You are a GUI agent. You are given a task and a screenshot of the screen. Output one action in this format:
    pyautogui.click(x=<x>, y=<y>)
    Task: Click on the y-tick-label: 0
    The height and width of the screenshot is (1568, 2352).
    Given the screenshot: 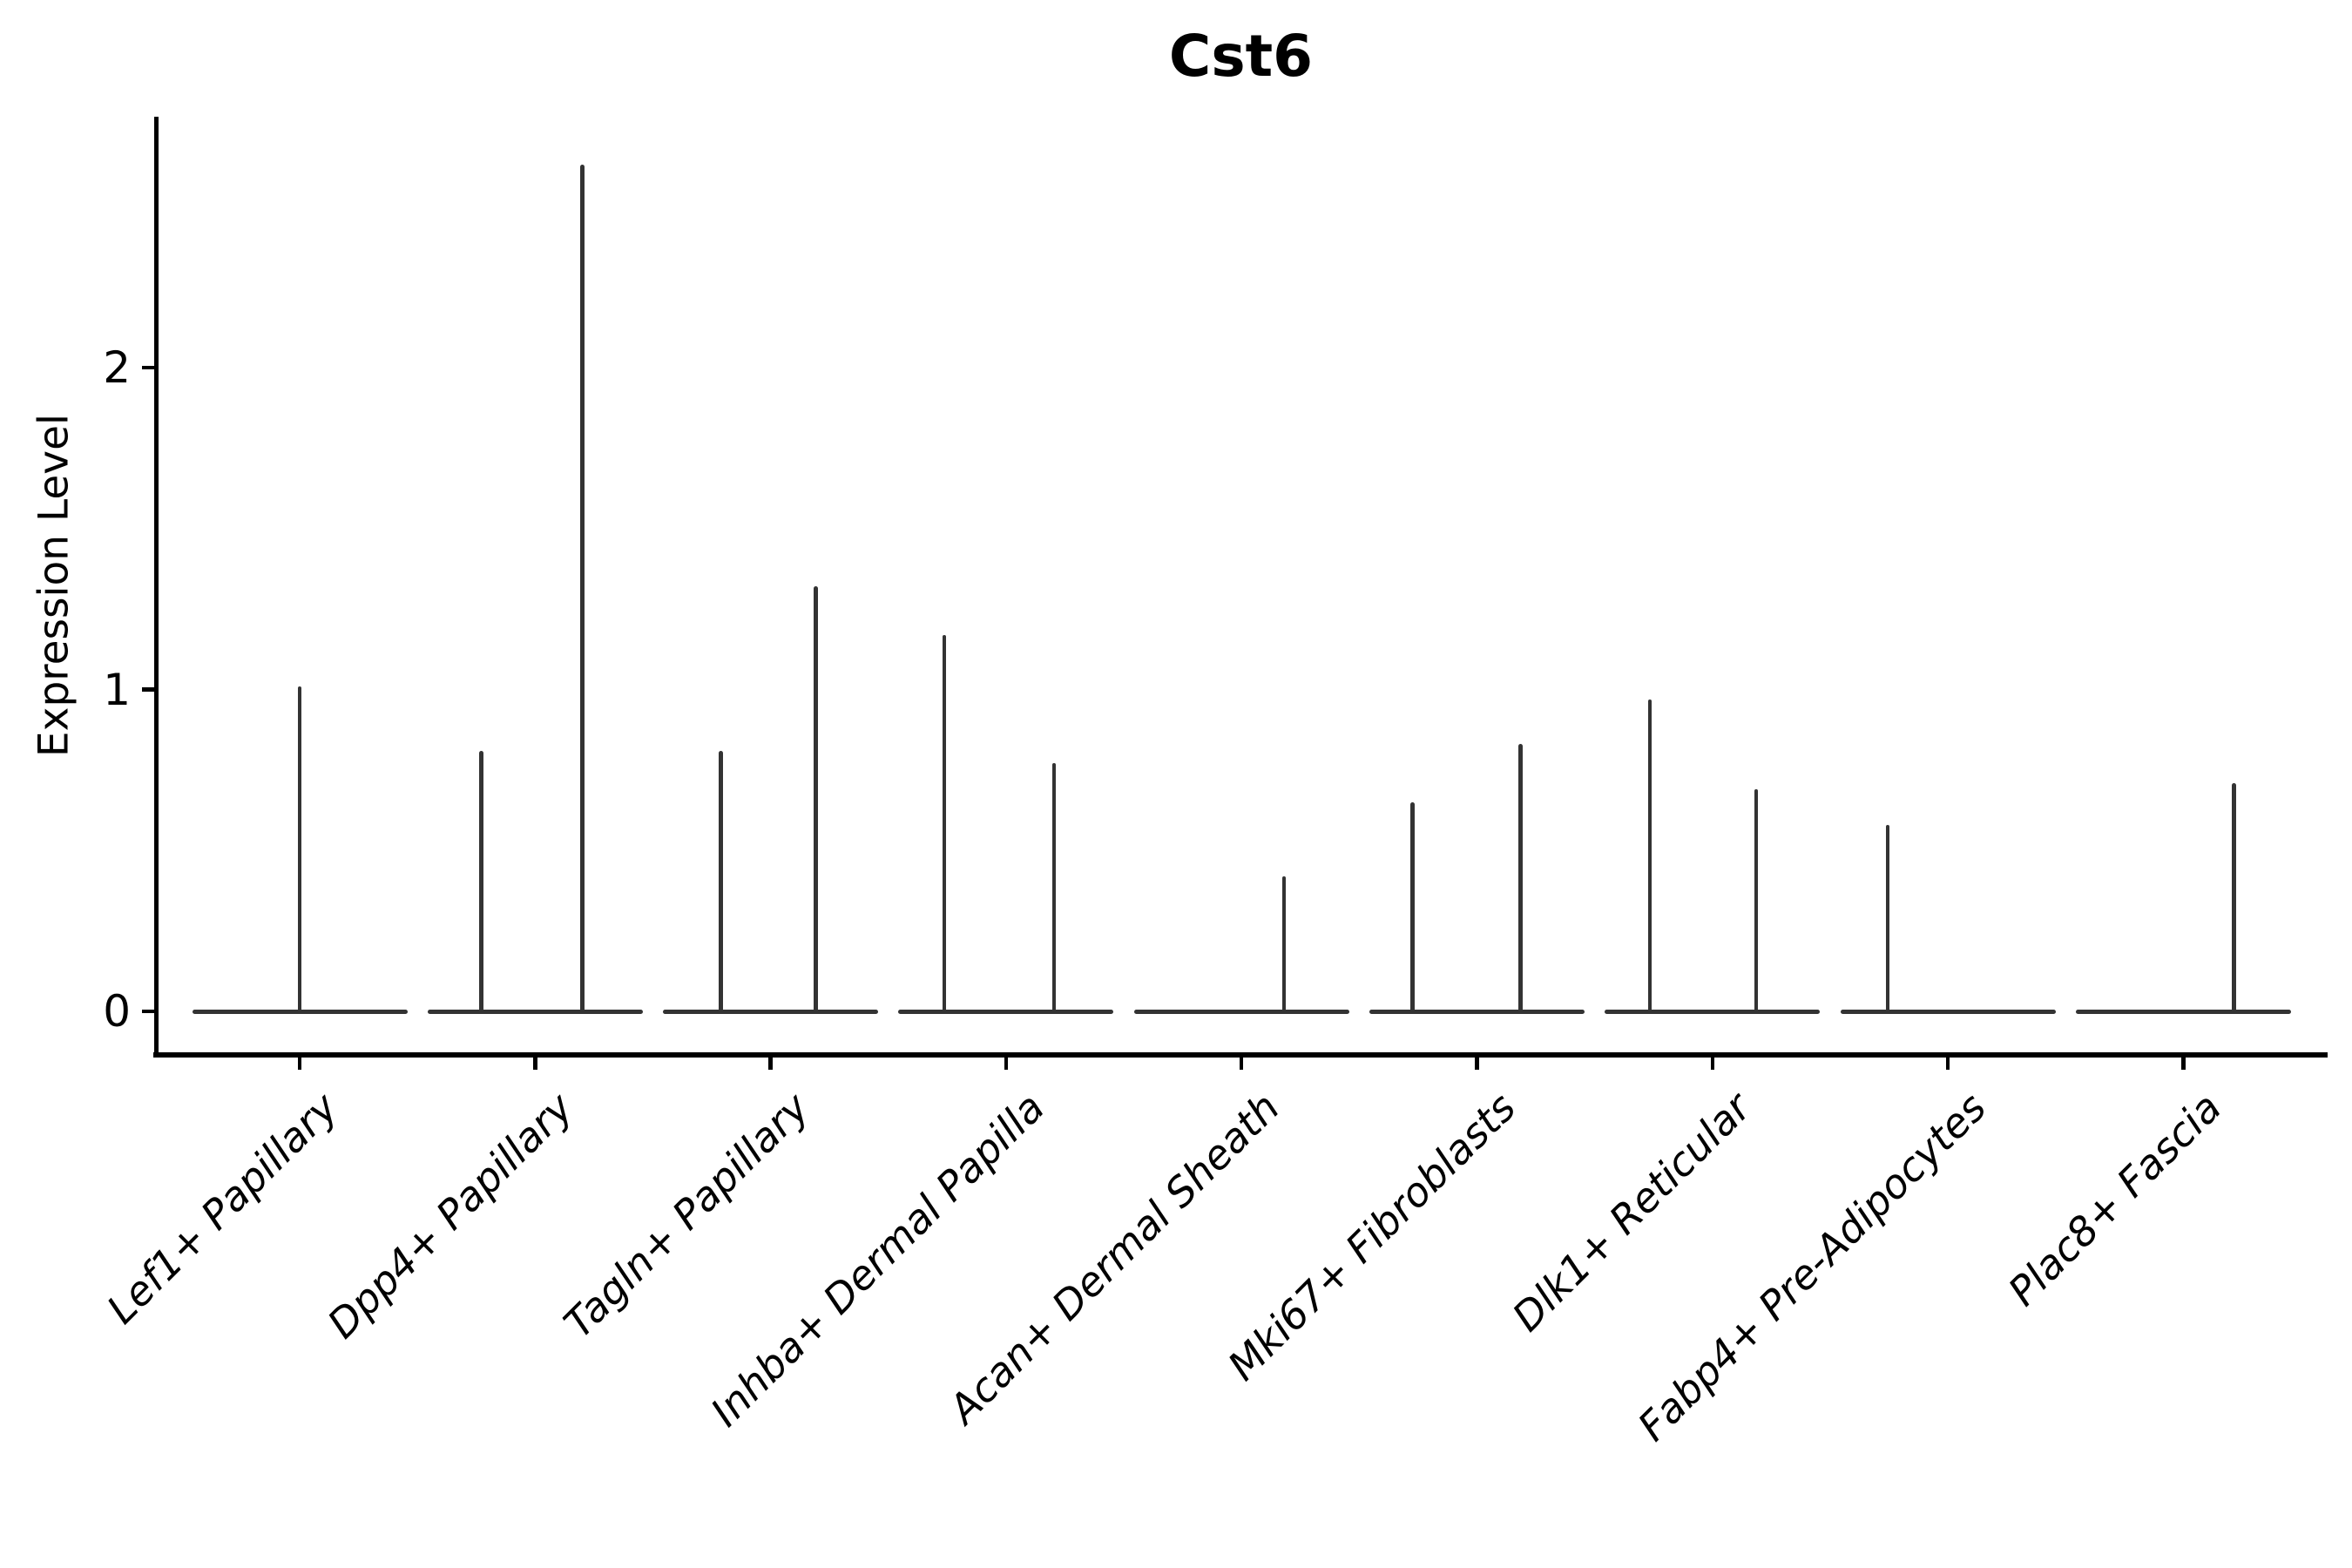 What is the action you would take?
    pyautogui.click(x=117, y=1012)
    